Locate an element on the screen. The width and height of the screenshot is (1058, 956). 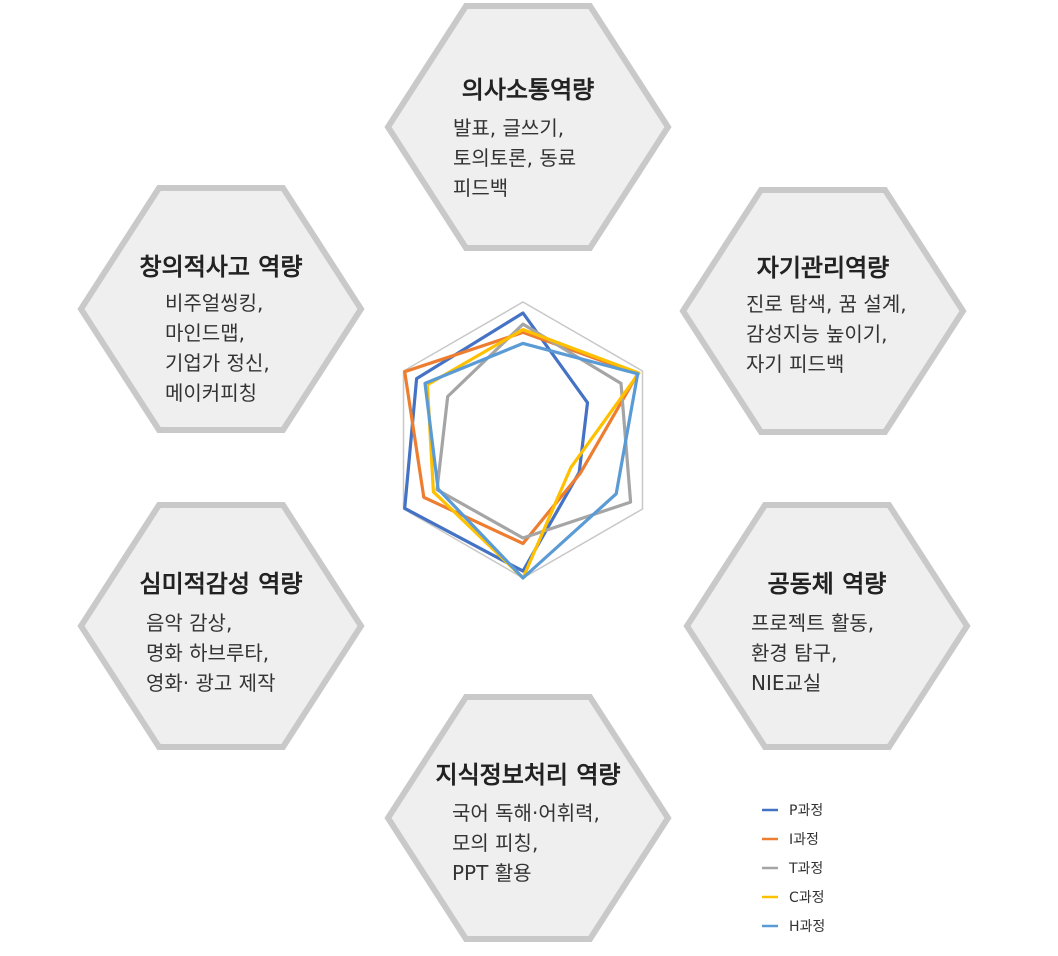
legend-label: T과정 is located at coordinates (805, 869).